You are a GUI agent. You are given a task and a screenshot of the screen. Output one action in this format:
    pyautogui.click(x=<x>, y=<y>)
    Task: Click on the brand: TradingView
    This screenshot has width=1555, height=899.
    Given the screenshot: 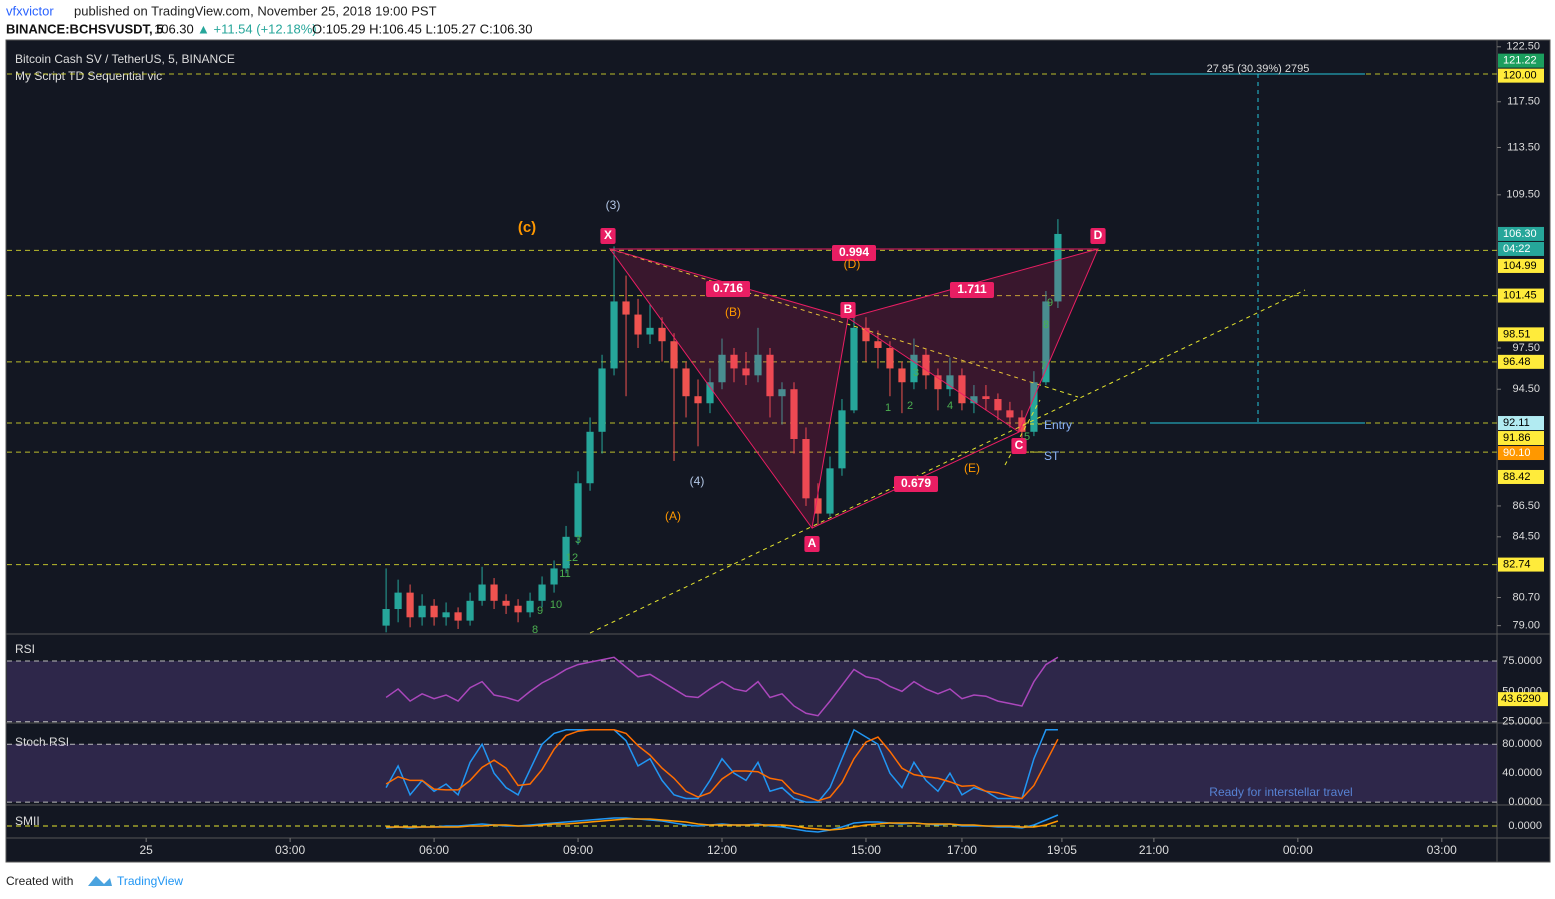 What is the action you would take?
    pyautogui.click(x=150, y=881)
    